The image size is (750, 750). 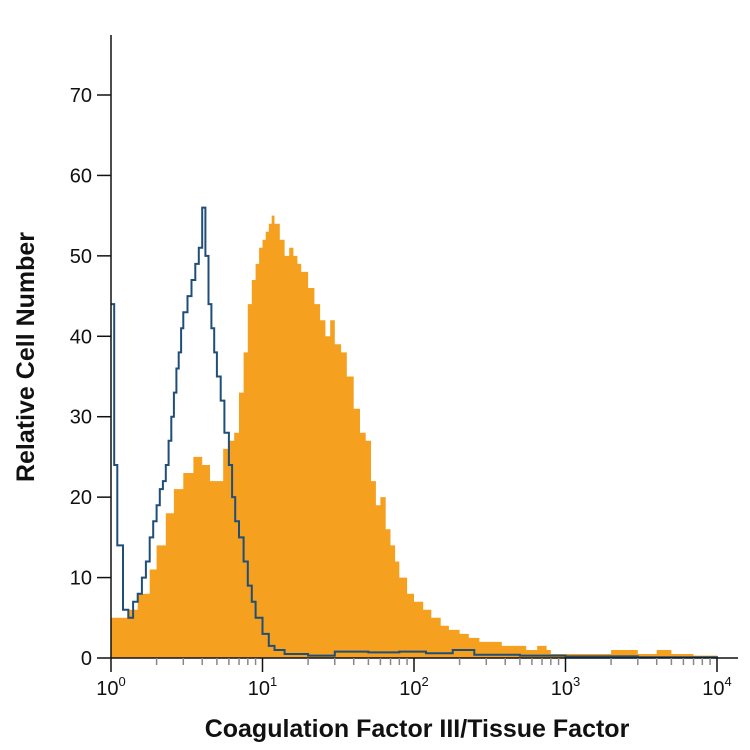 What do you see at coordinates (81, 498) in the screenshot?
I see `y-tick-label: 20` at bounding box center [81, 498].